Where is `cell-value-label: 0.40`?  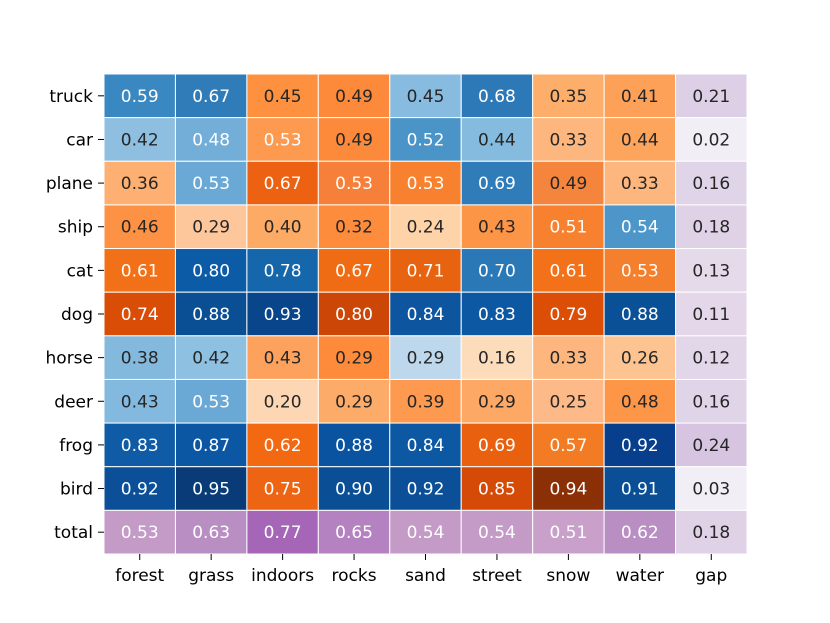
cell-value-label: 0.40 is located at coordinates (283, 228).